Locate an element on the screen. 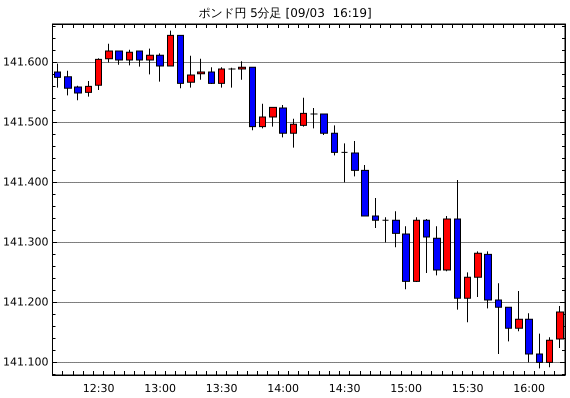 This screenshot has height=398, width=570. x-tick-label: 13:30 is located at coordinates (222, 388).